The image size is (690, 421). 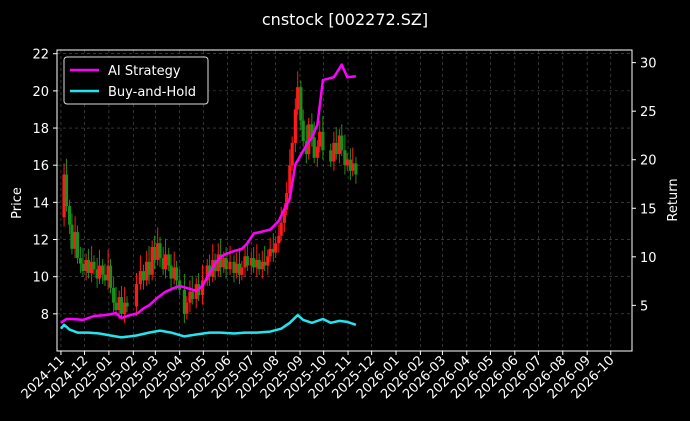 I want to click on left-tick-label: 8, so click(x=45, y=315).